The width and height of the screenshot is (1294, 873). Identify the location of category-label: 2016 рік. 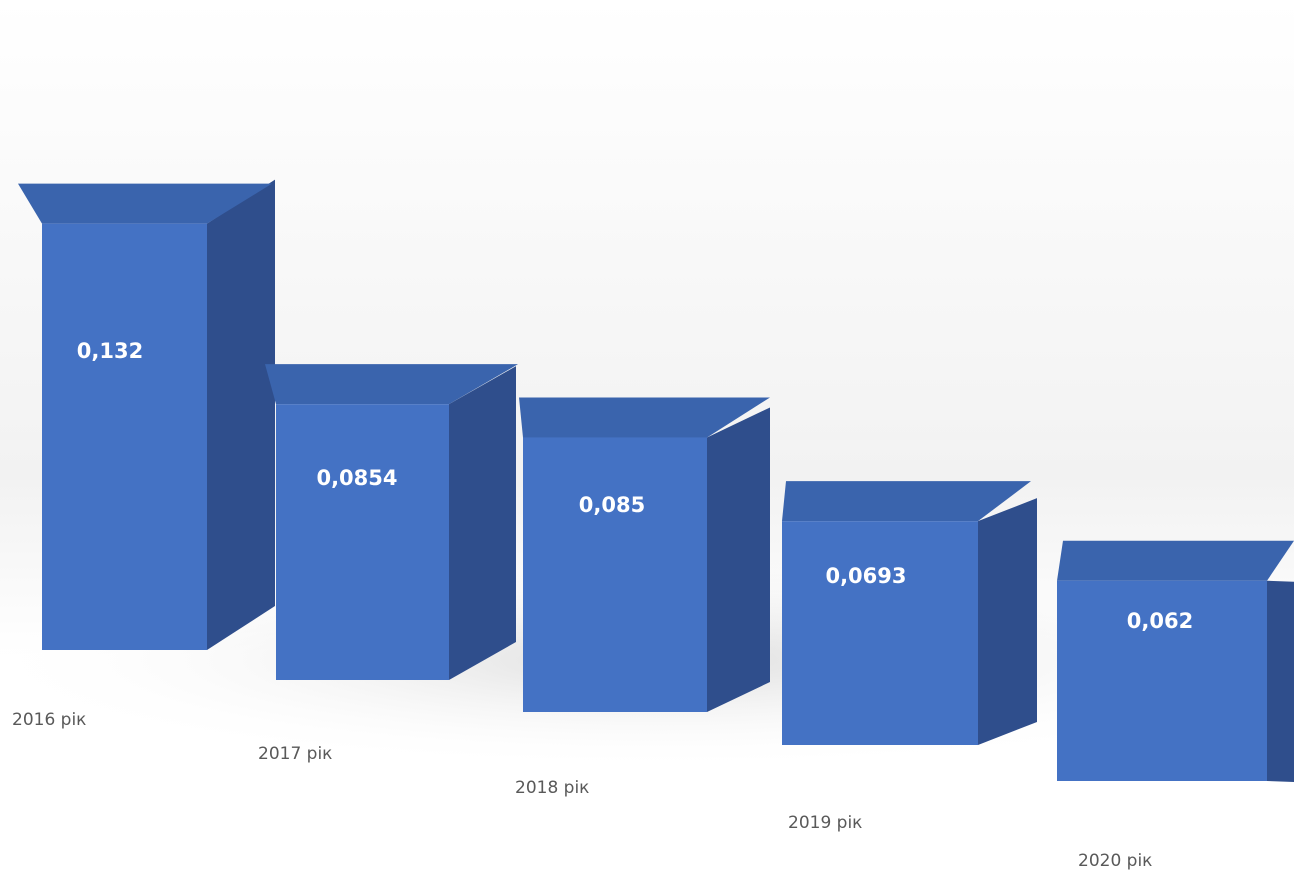
(49, 720).